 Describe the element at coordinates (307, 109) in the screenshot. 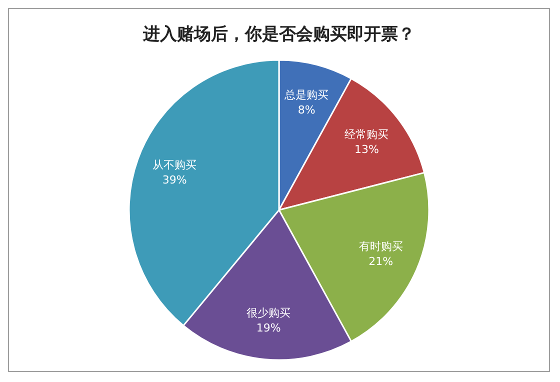

I see `data-label: 8%` at that location.